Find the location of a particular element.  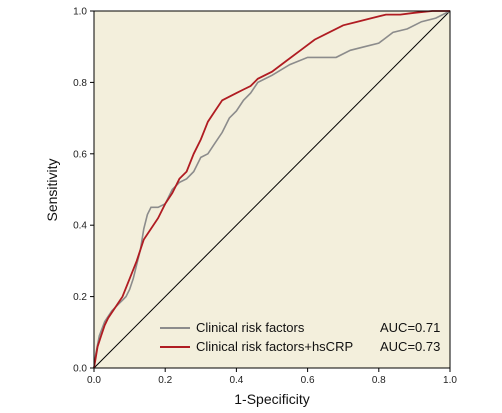

legend-auc-clinical-risk-factors: AUC=0.71 is located at coordinates (410, 327).